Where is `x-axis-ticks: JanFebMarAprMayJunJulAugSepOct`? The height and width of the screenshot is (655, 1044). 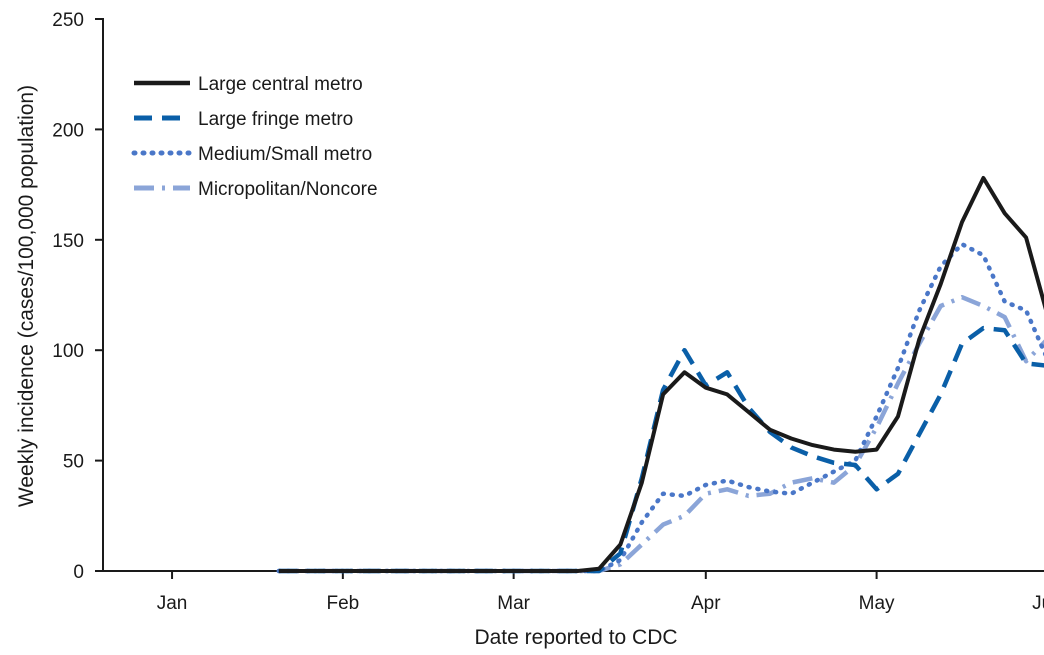 x-axis-ticks: JanFebMarAprMayJunJulAugSepOct is located at coordinates (600, 592).